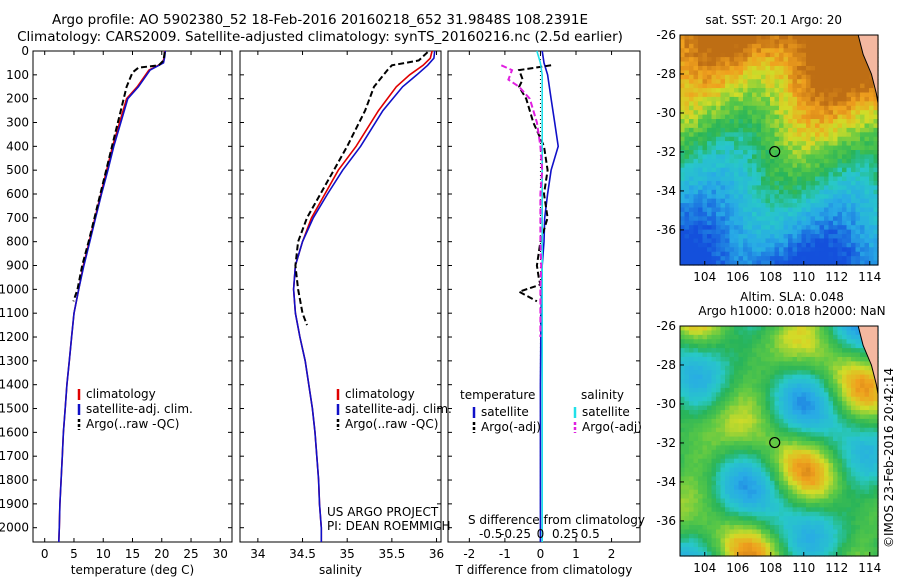 Image resolution: width=900 pixels, height=580 pixels. Describe the element at coordinates (132, 554) in the screenshot. I see `x-tick-label: 15` at that location.